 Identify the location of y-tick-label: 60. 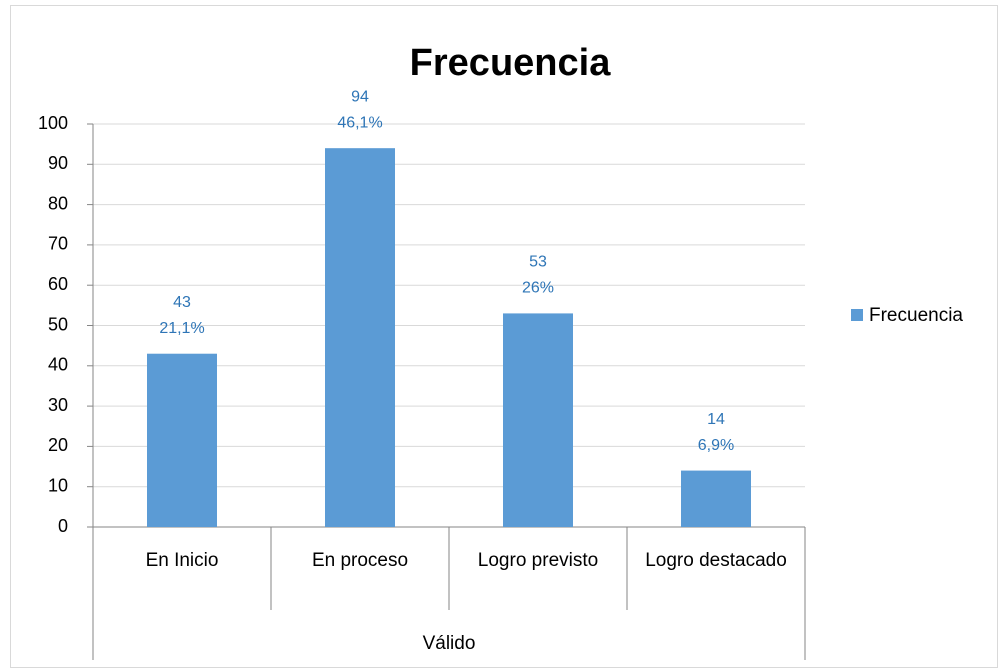
(58, 284).